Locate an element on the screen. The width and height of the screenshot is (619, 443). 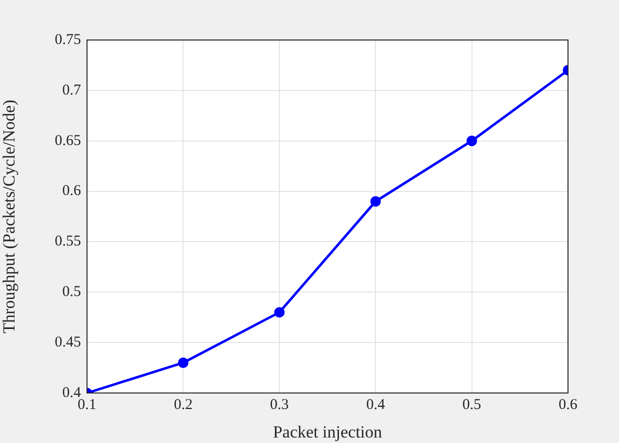
x-tick-label: 0.4 is located at coordinates (376, 404).